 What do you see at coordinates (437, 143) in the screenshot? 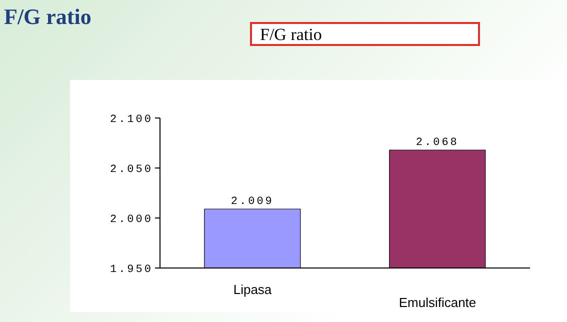
I see `data-label: 2.068` at bounding box center [437, 143].